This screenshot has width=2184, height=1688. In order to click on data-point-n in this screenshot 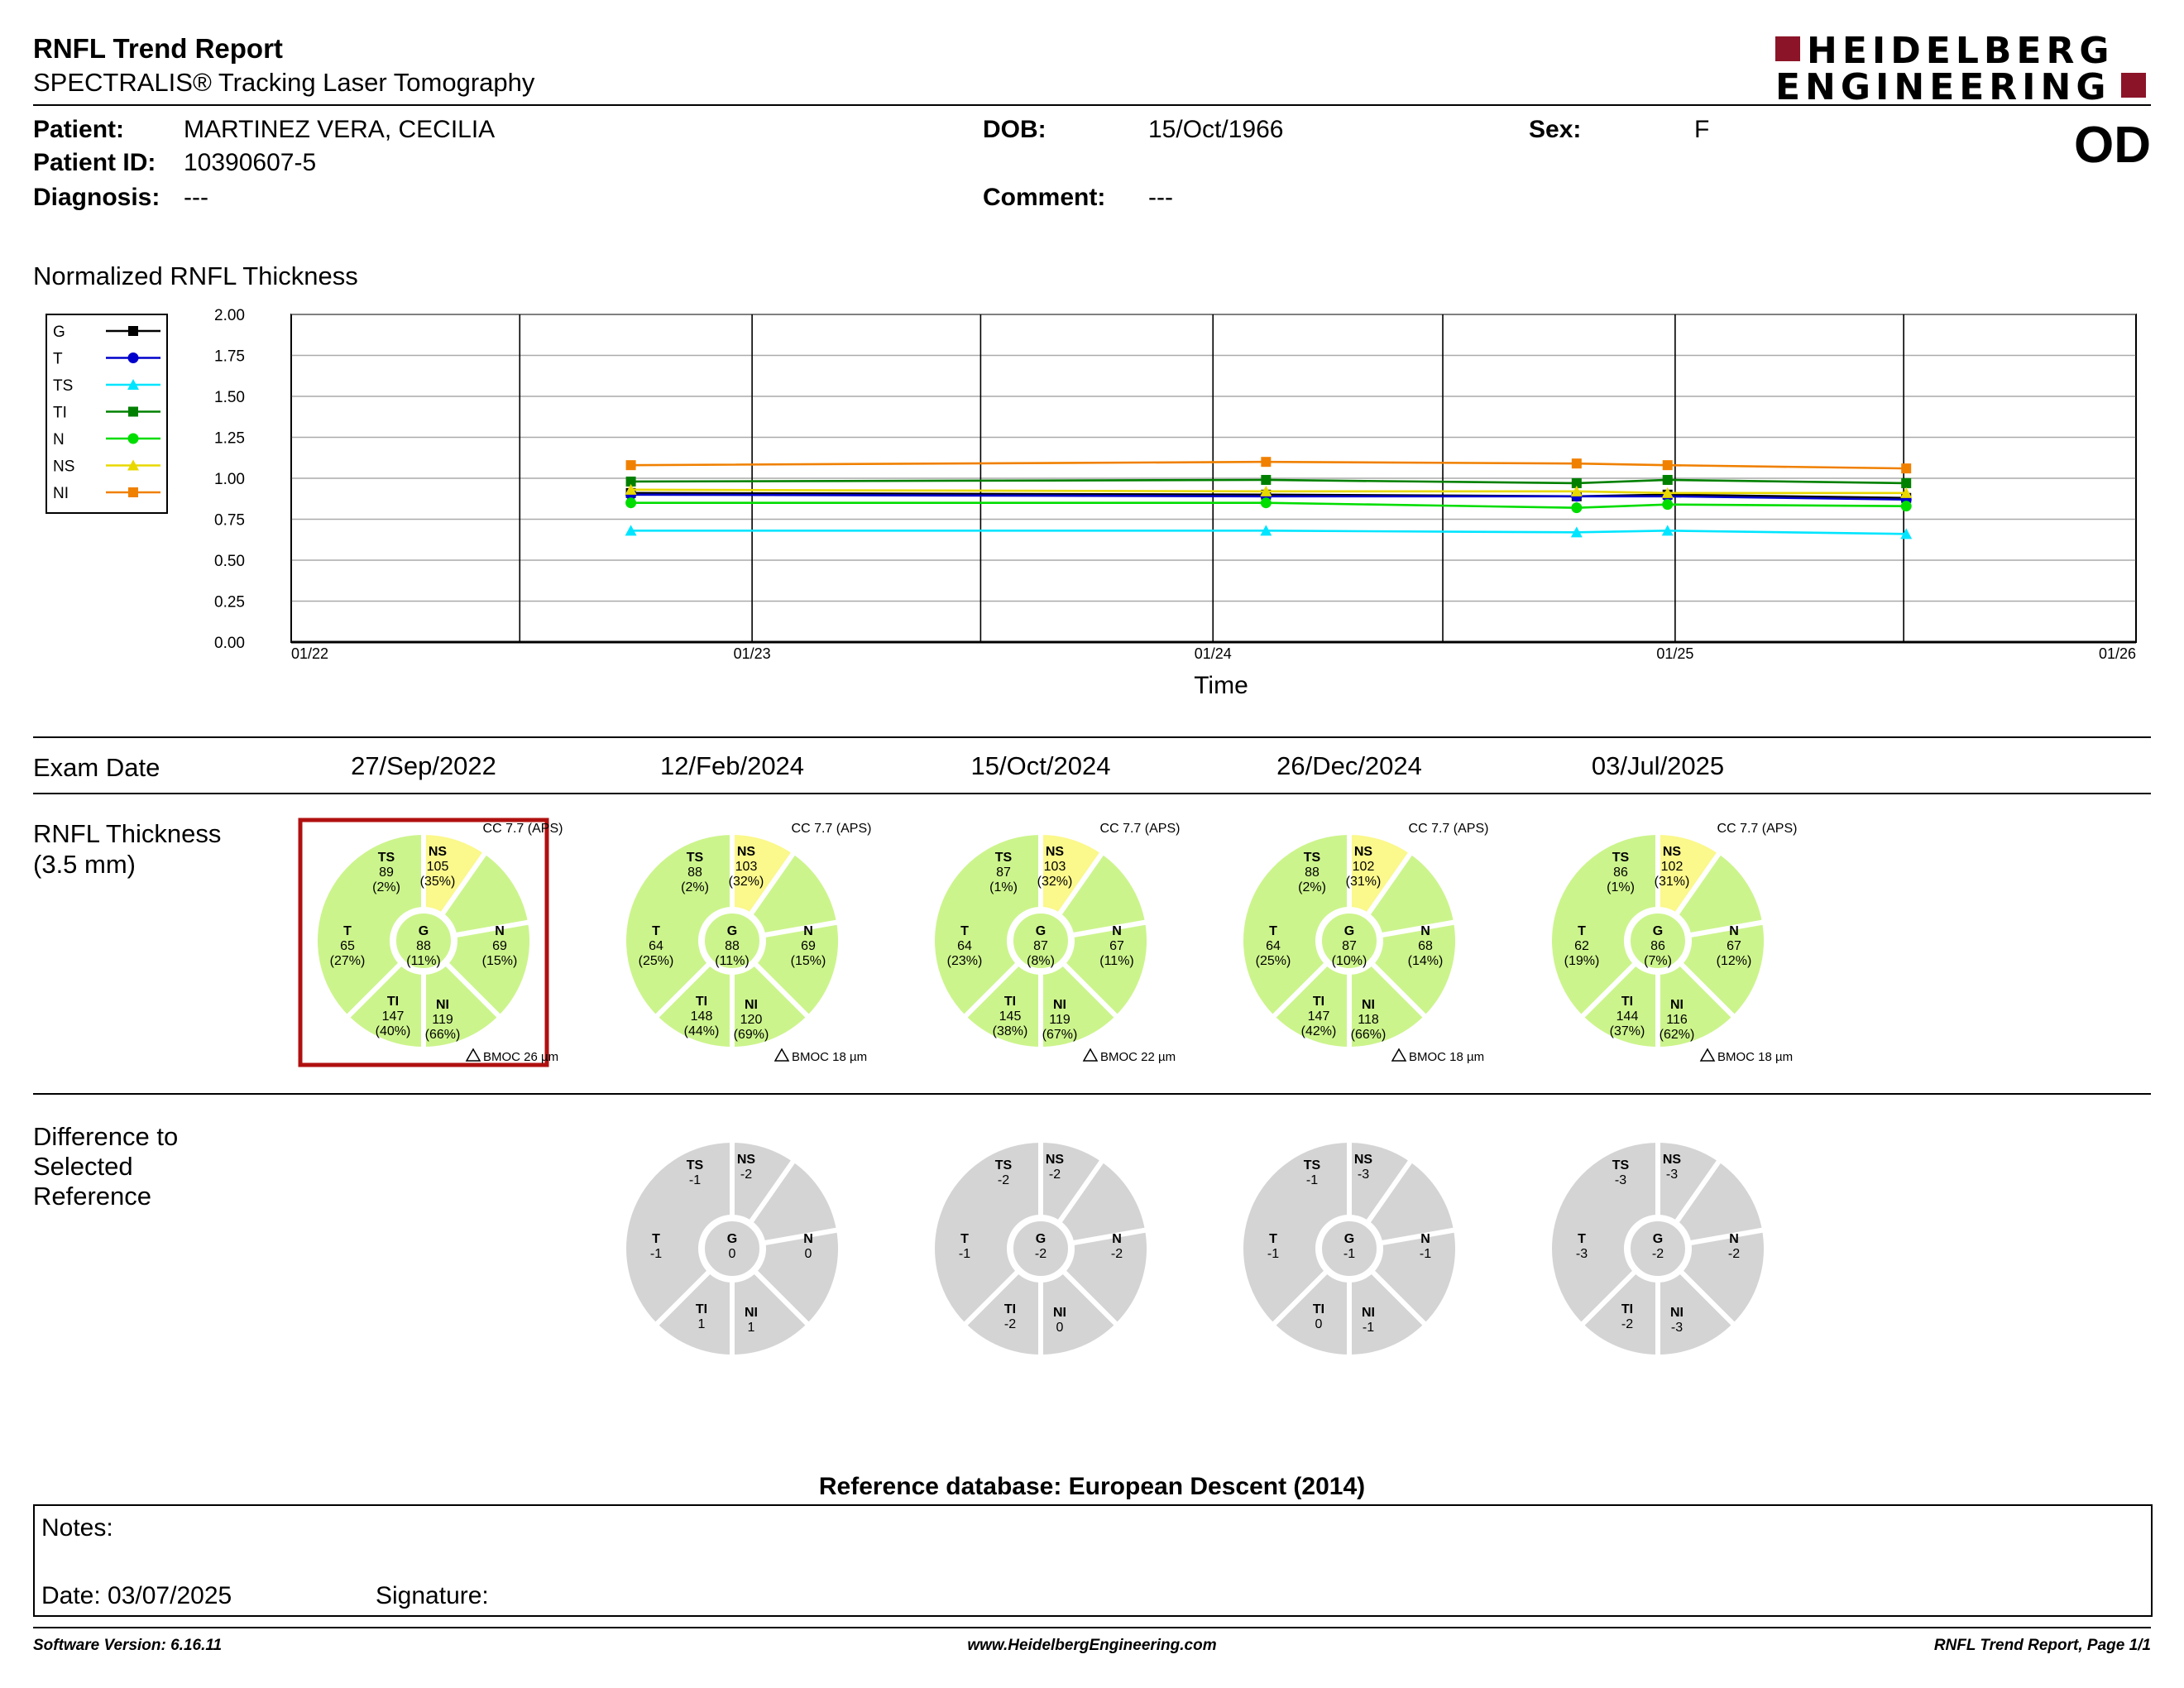, I will do `click(1906, 506)`.